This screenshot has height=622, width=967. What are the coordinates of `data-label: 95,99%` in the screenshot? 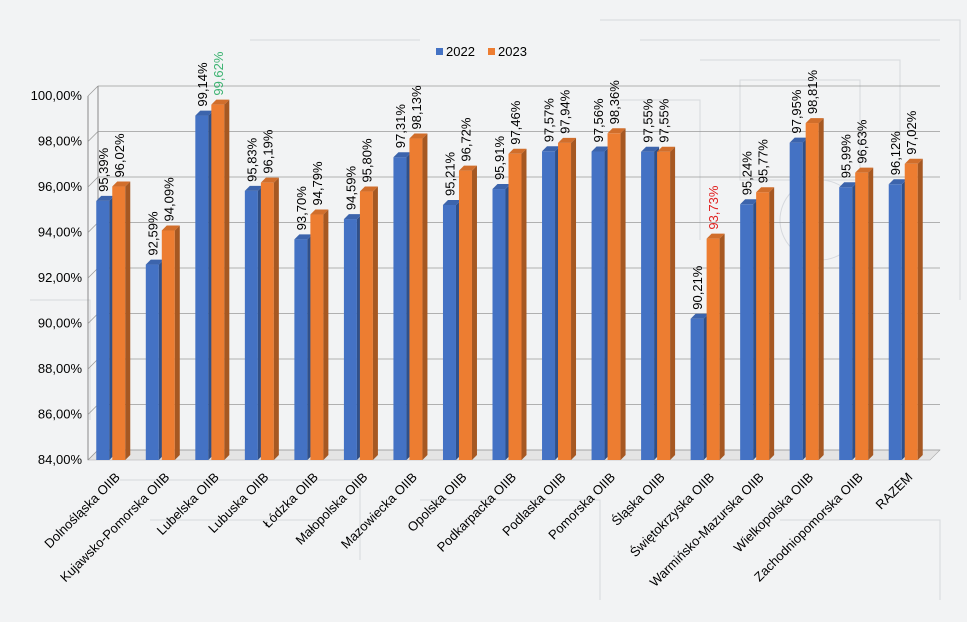 It's located at (846, 156).